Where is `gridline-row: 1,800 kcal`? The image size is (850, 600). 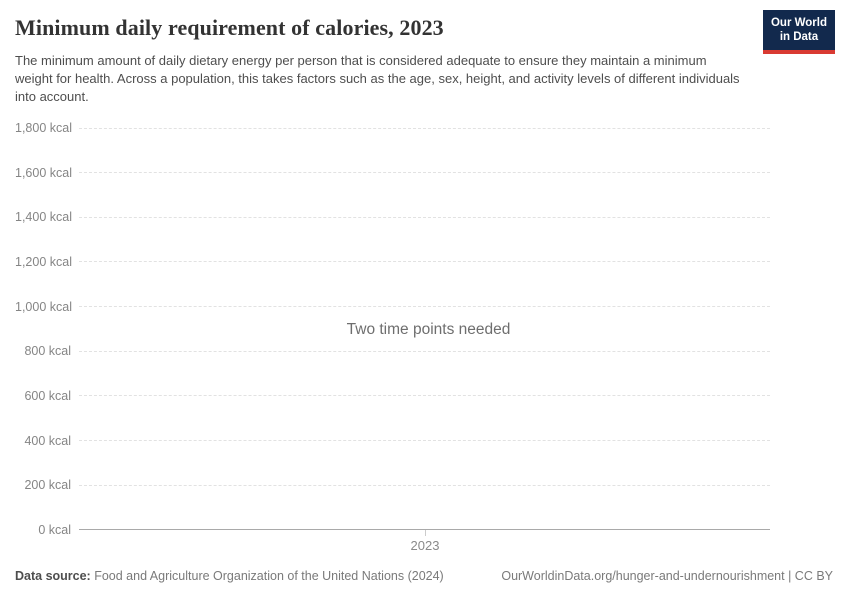
gridline-row: 1,800 kcal is located at coordinates (392, 128).